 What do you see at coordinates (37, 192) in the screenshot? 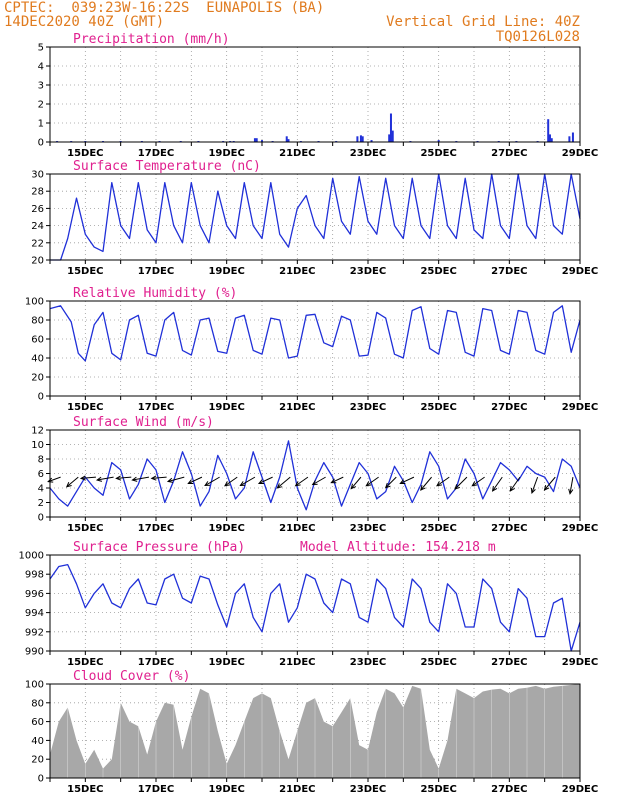
I see `y-tick-label: 28` at bounding box center [37, 192].